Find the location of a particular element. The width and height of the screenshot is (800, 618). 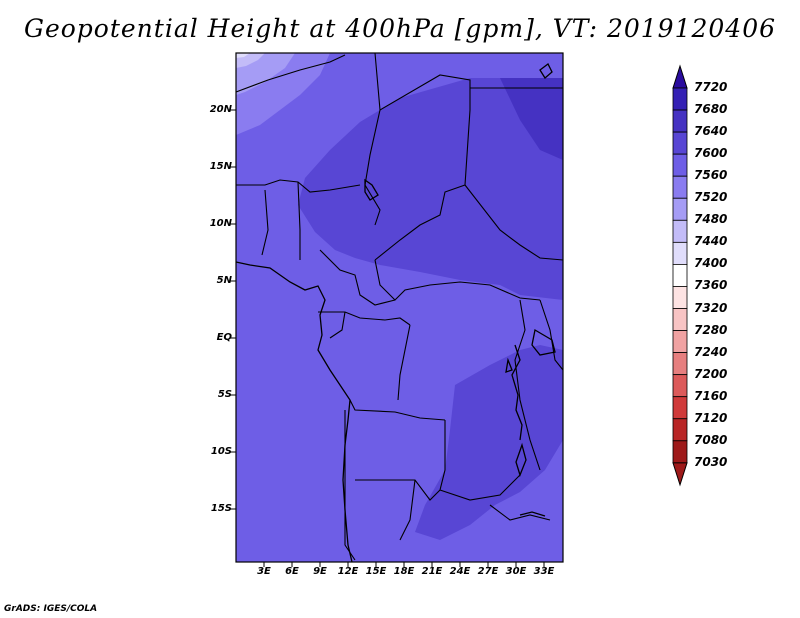

colorbar-upper-arrow is located at coordinates (680, 76).